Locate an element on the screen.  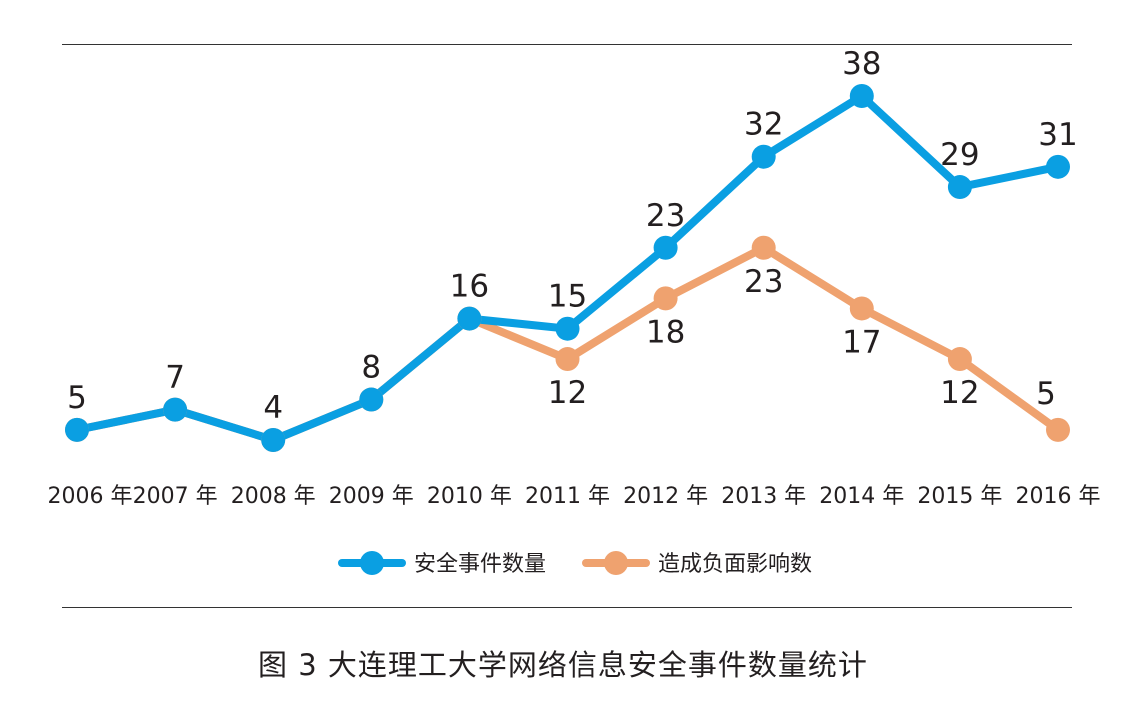
data-label-security-events-3: 8 is located at coordinates (371, 368).